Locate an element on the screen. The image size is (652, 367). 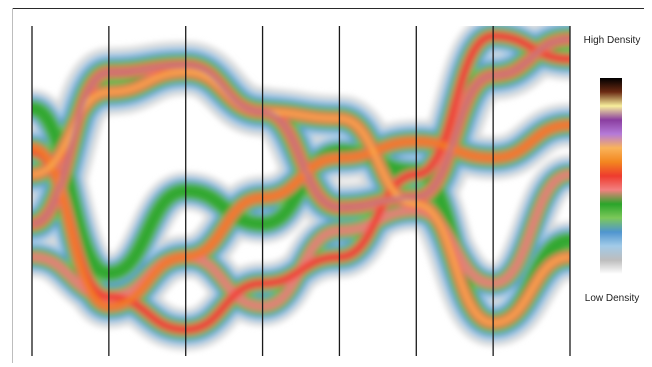
frame-top-line is located at coordinates (328, 8).